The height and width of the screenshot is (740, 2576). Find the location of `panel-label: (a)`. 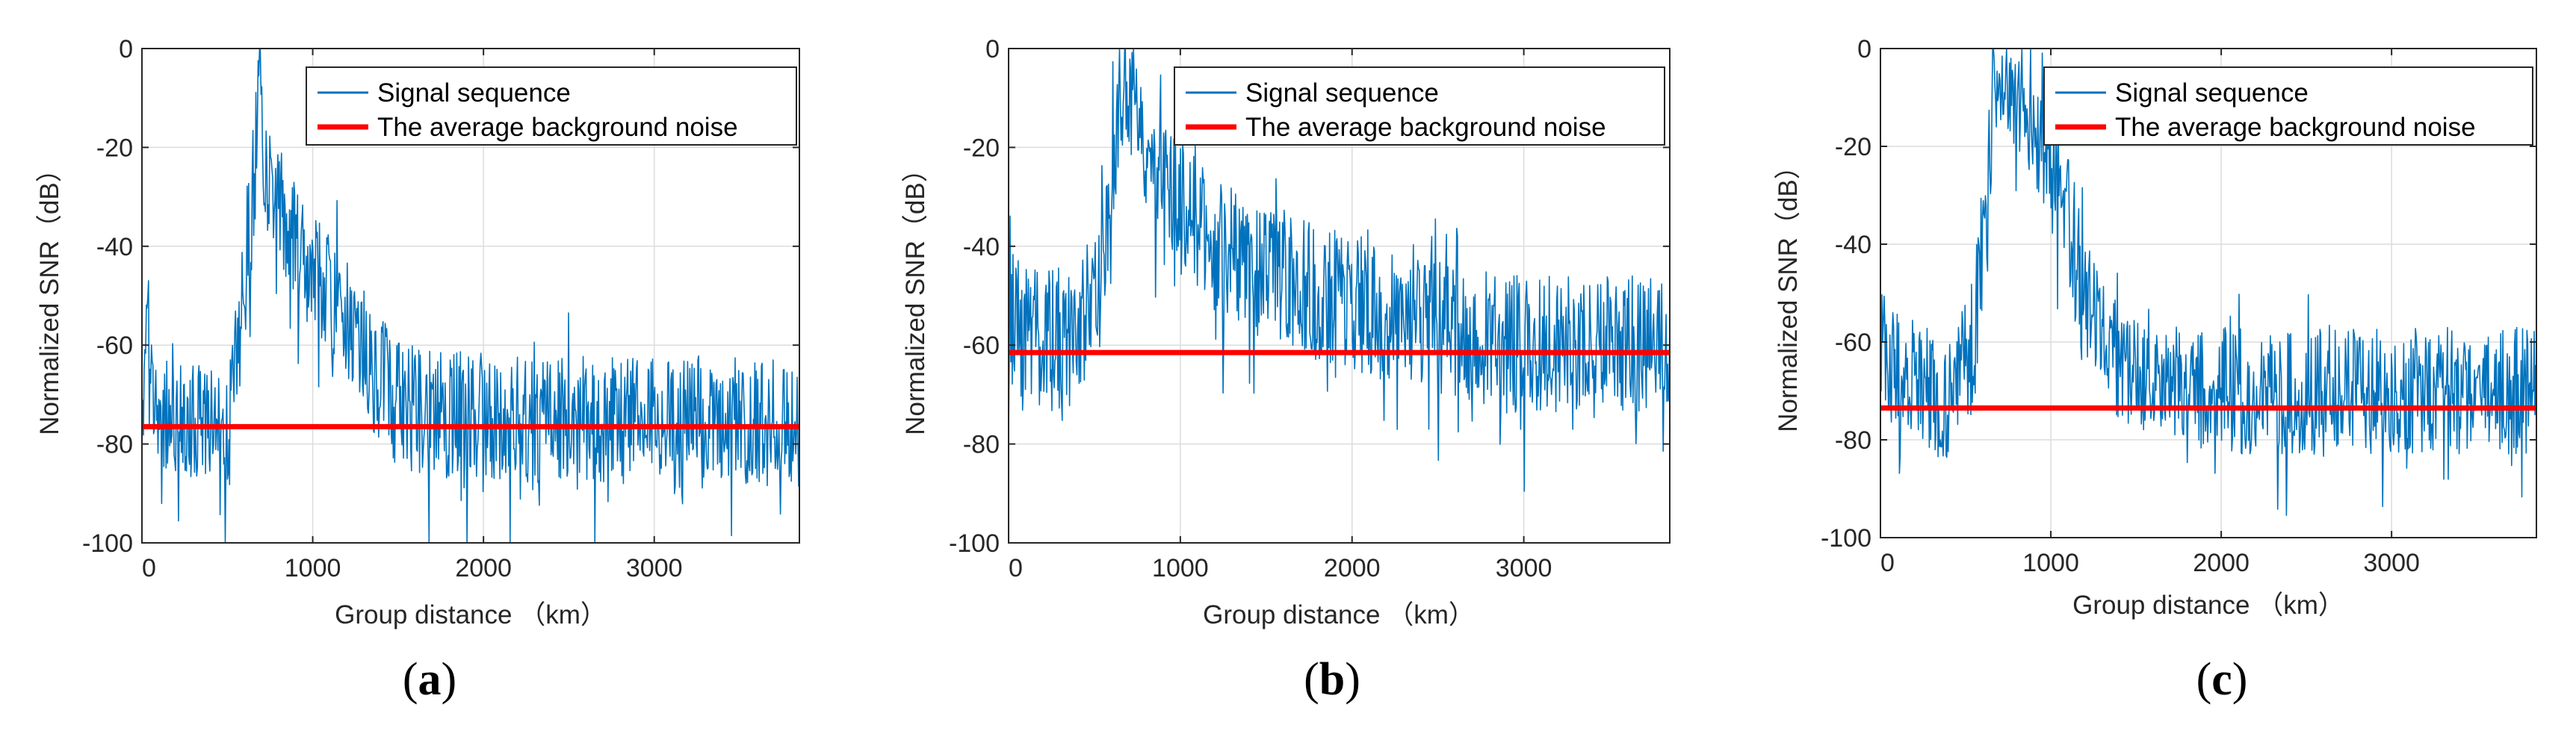

panel-label: (a) is located at coordinates (429, 679).